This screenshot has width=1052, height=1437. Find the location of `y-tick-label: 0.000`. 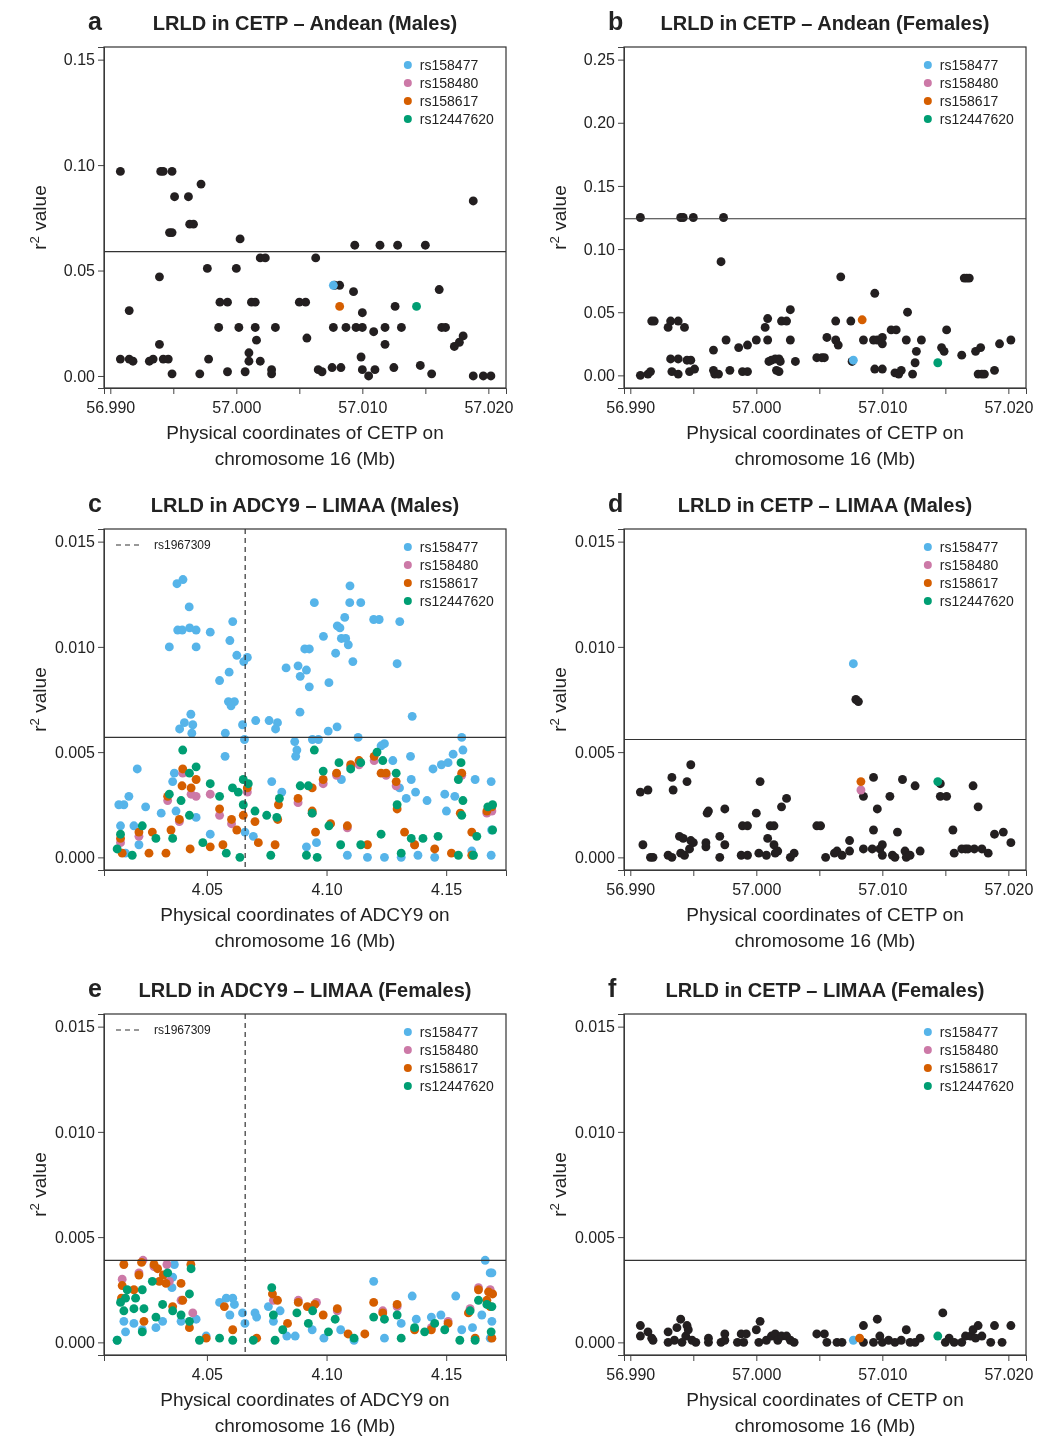

y-tick-label: 0.000 is located at coordinates (595, 1342).